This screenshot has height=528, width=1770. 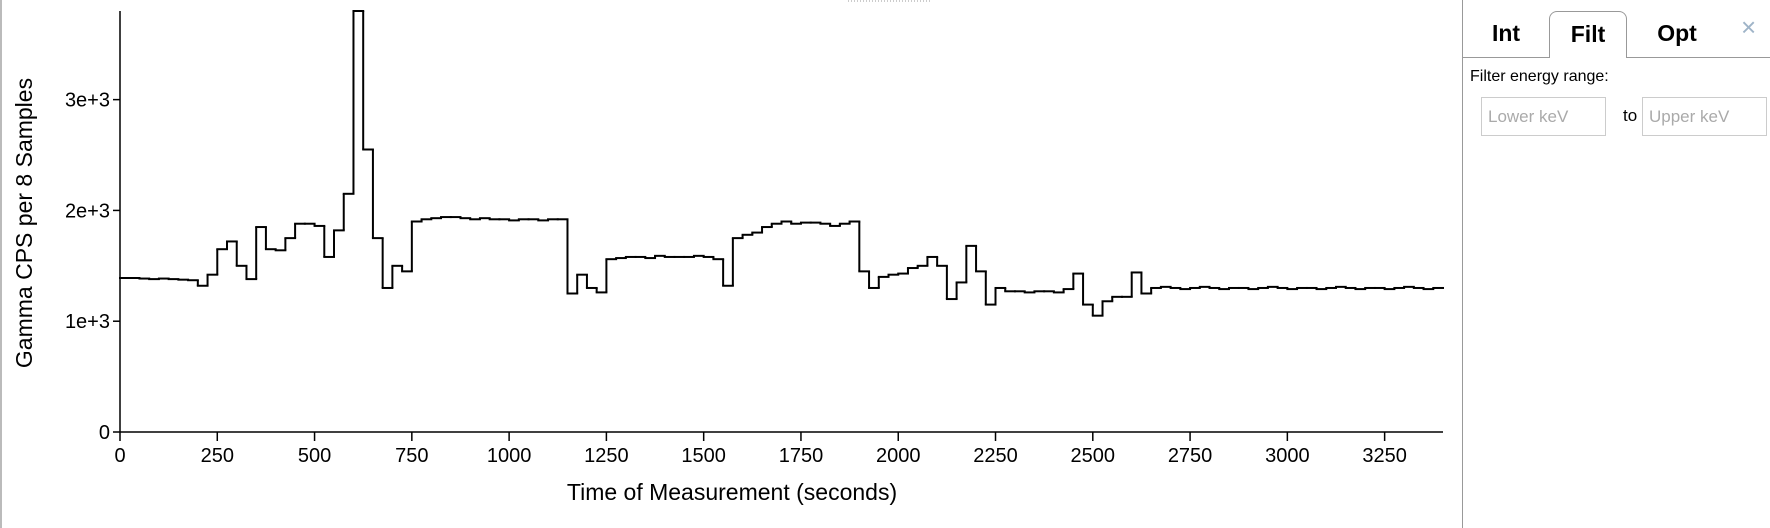 I want to click on x-tick-label: 2750, so click(x=1190, y=456).